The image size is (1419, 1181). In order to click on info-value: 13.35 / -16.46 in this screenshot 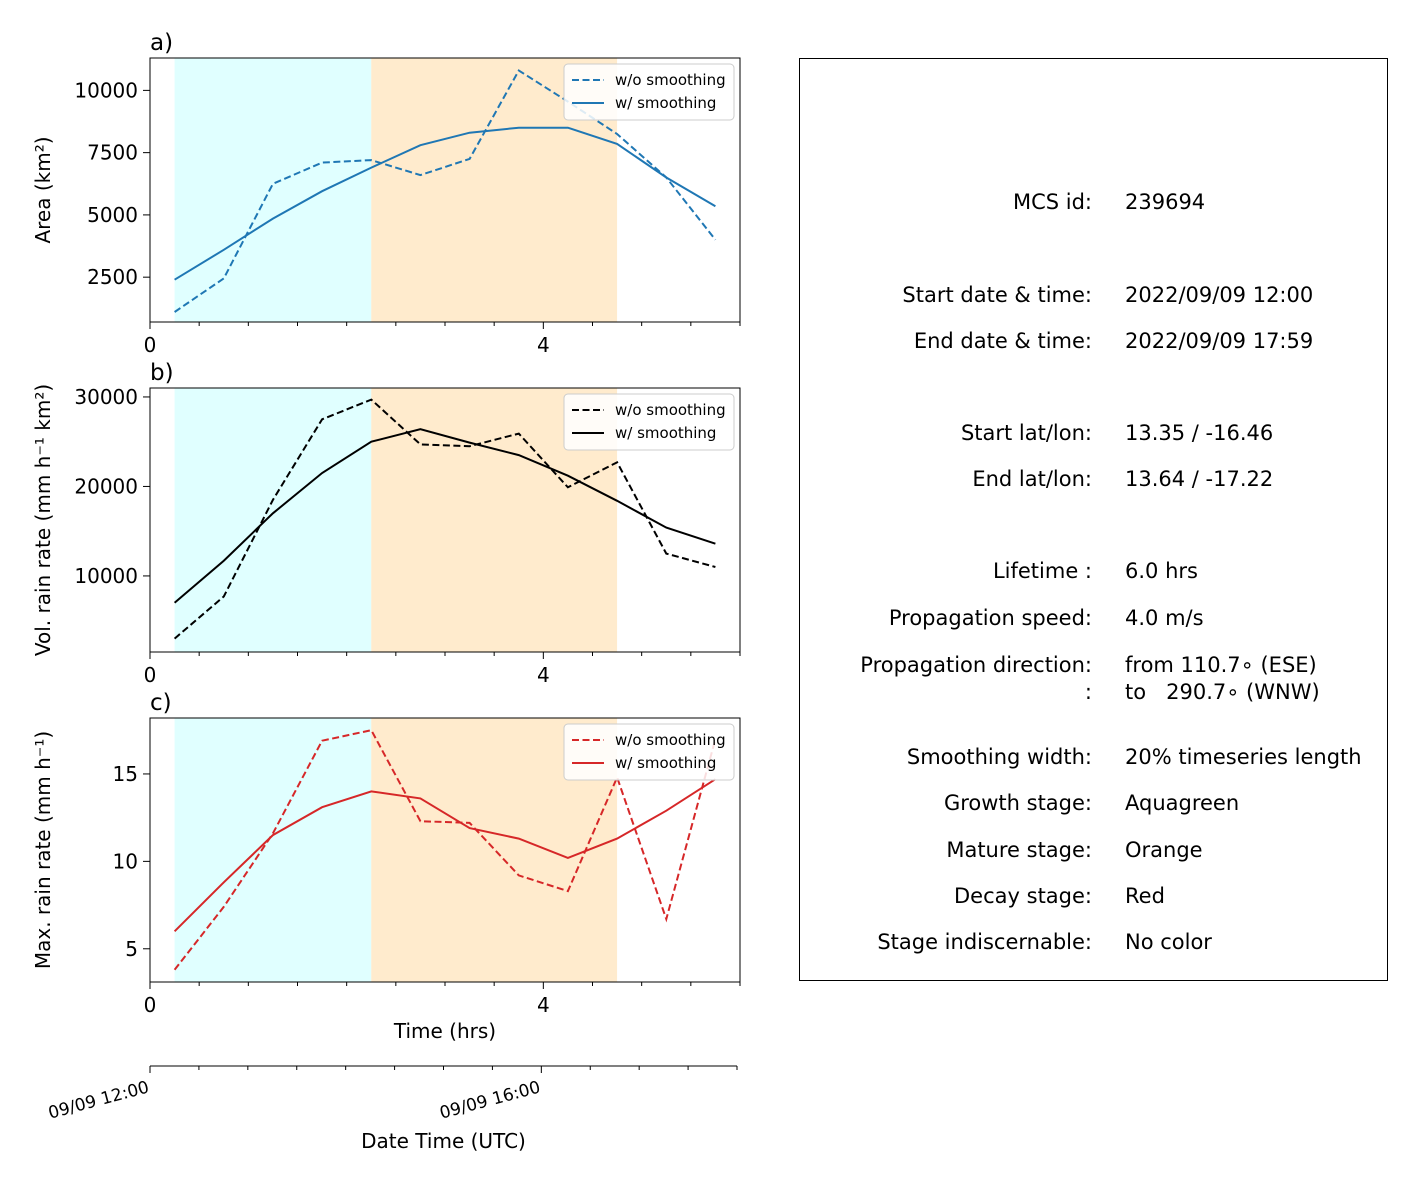, I will do `click(1199, 433)`.